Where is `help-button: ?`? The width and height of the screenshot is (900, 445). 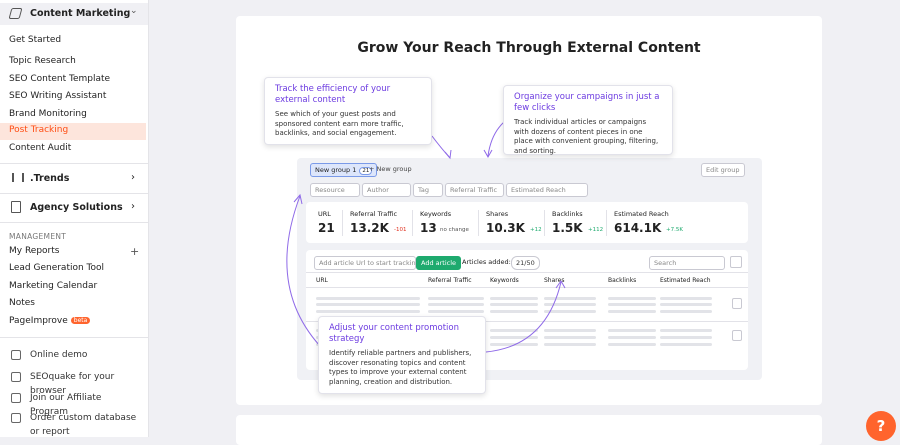 help-button: ? is located at coordinates (881, 426).